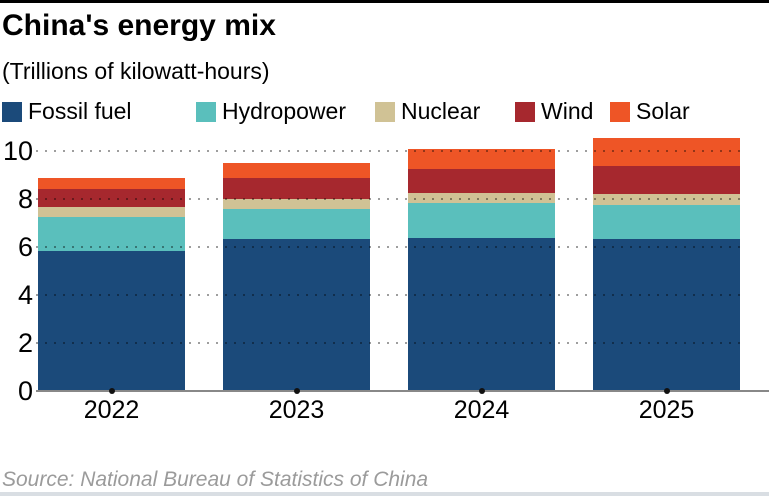 The image size is (769, 496). I want to click on legend-label-fossil-fuel: Fossil fuel, so click(80, 111).